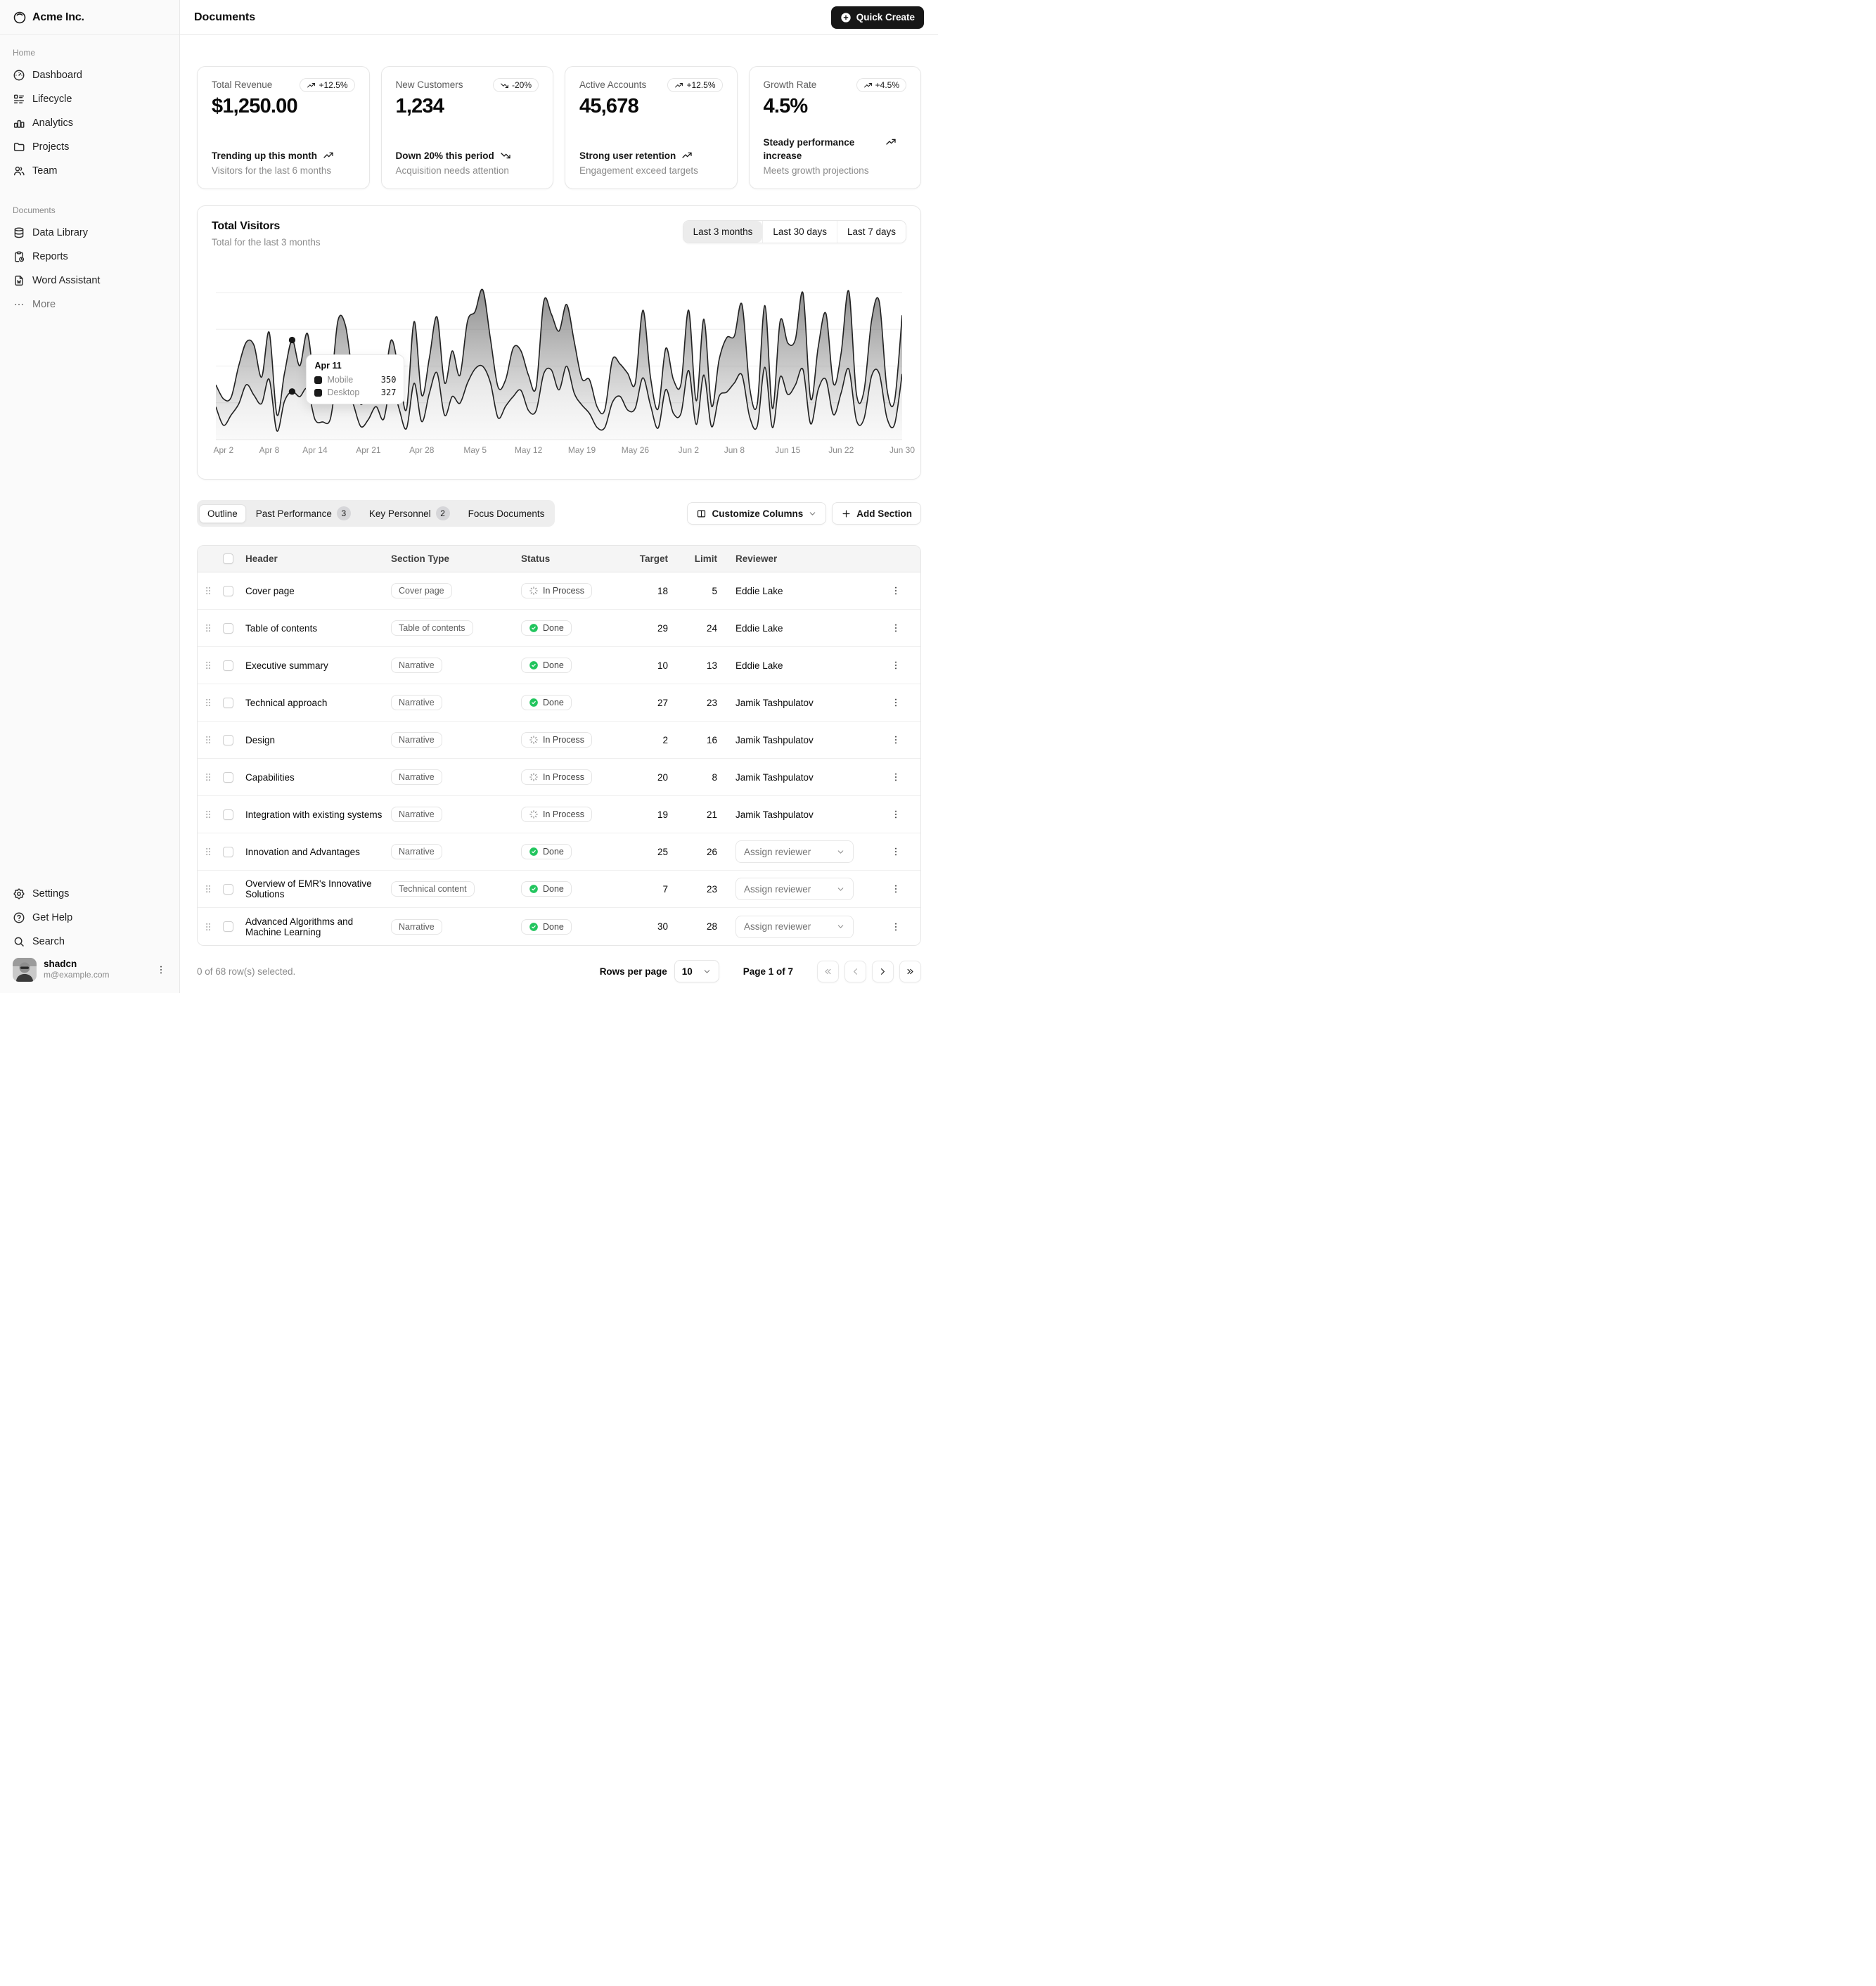  What do you see at coordinates (318, 392) in the screenshot?
I see `series-swatch` at bounding box center [318, 392].